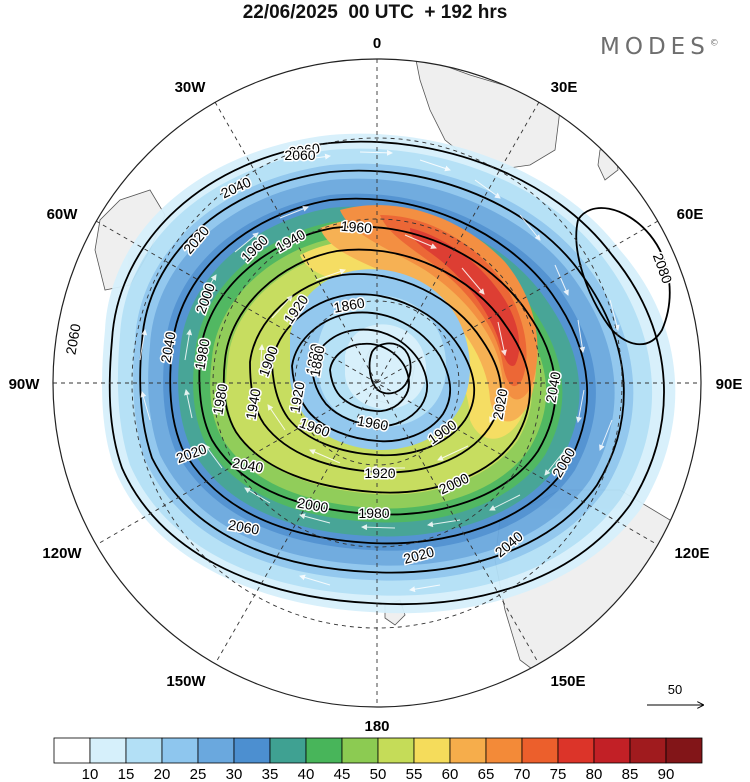  What do you see at coordinates (690, 214) in the screenshot?
I see `lon-label-60e: 60E` at bounding box center [690, 214].